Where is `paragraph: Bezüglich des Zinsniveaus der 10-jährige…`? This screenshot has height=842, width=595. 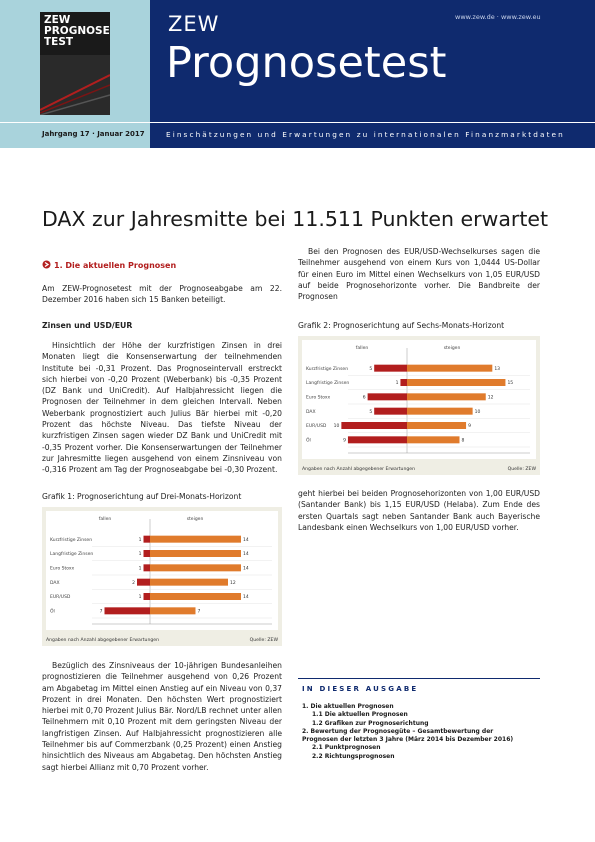
paragraph: Bezüglich des Zinsniveaus der 10-jährige… is located at coordinates (162, 716).